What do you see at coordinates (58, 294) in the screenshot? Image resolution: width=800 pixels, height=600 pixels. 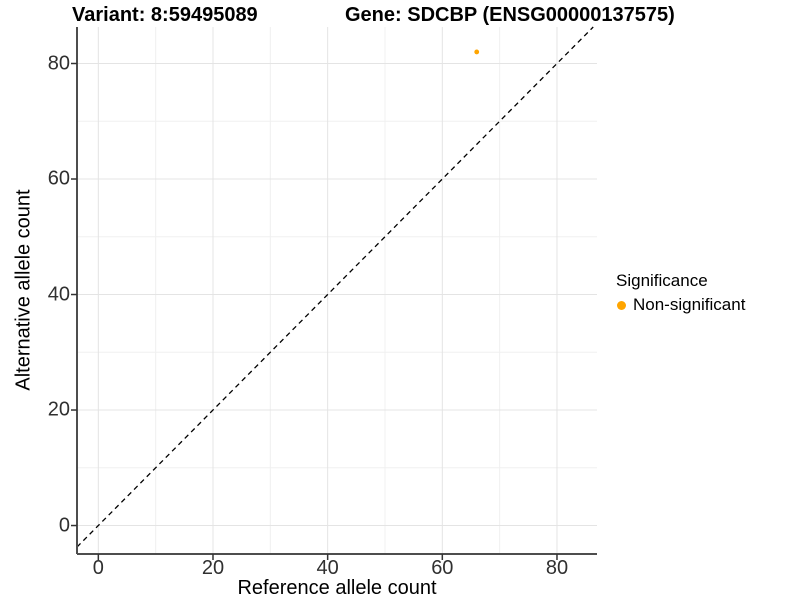 I see `y-tick-label: 40` at bounding box center [58, 294].